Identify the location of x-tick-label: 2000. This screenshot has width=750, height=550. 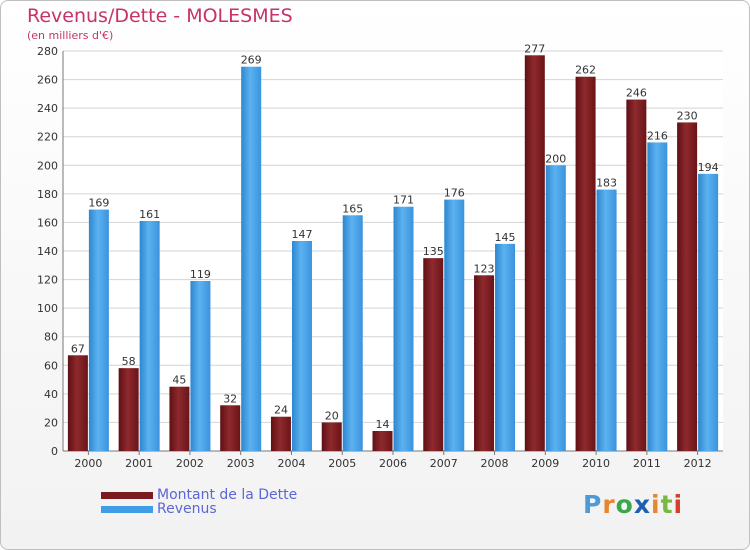
(88, 463).